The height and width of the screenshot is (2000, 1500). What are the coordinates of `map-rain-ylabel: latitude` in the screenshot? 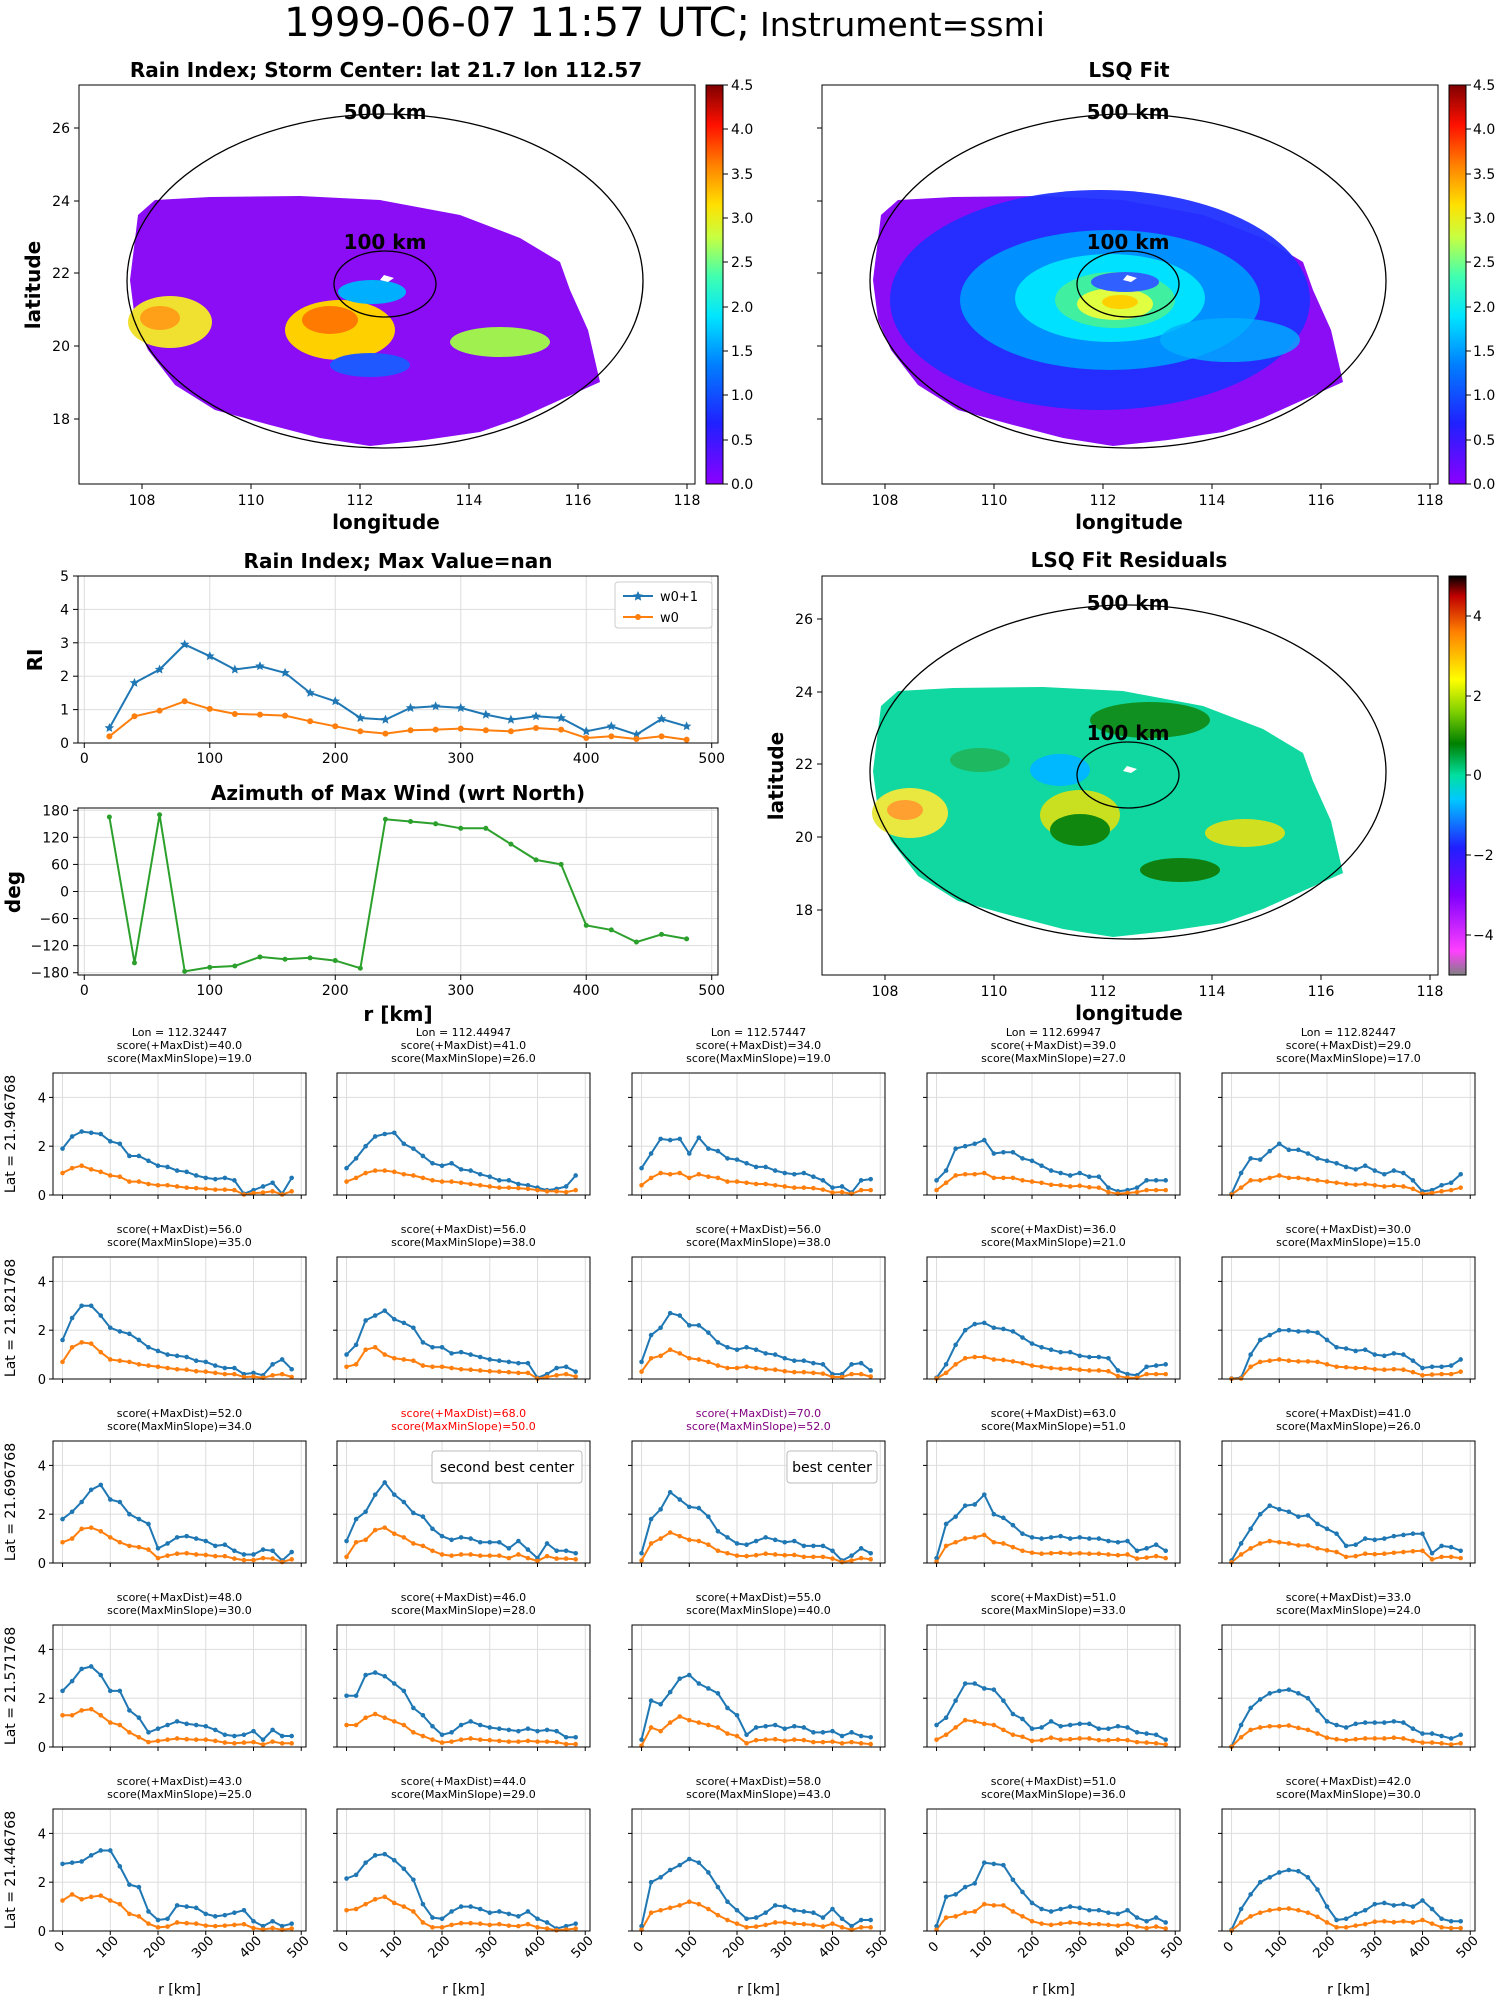 It's located at (33, 285).